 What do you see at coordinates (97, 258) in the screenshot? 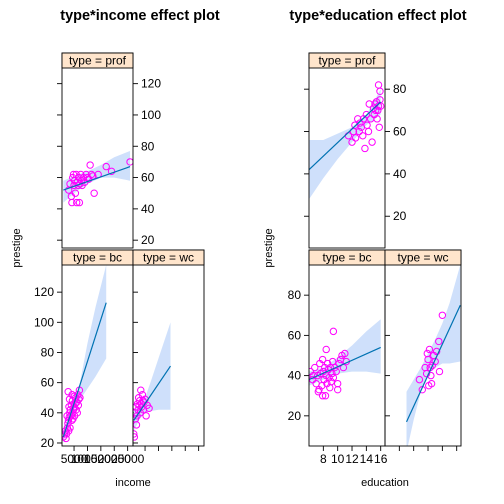
I see `strip-label: type = bc` at bounding box center [97, 258].